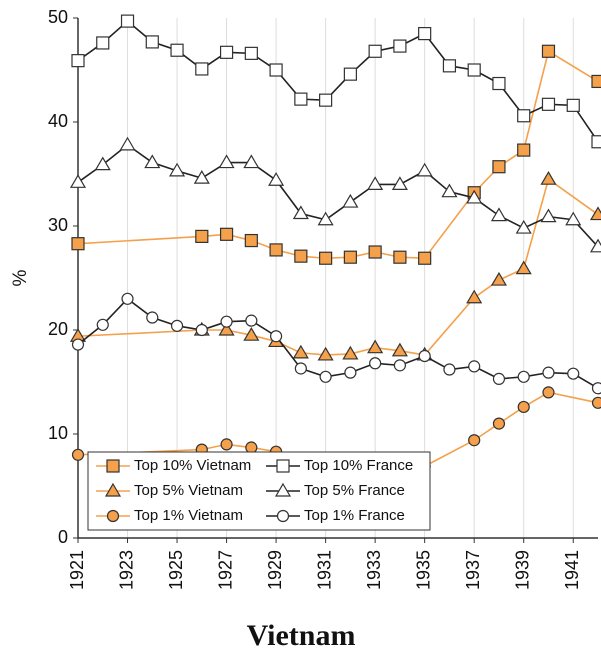 This screenshot has height=651, width=601. Describe the element at coordinates (374, 570) in the screenshot. I see `x-tick-label: 1933` at that location.